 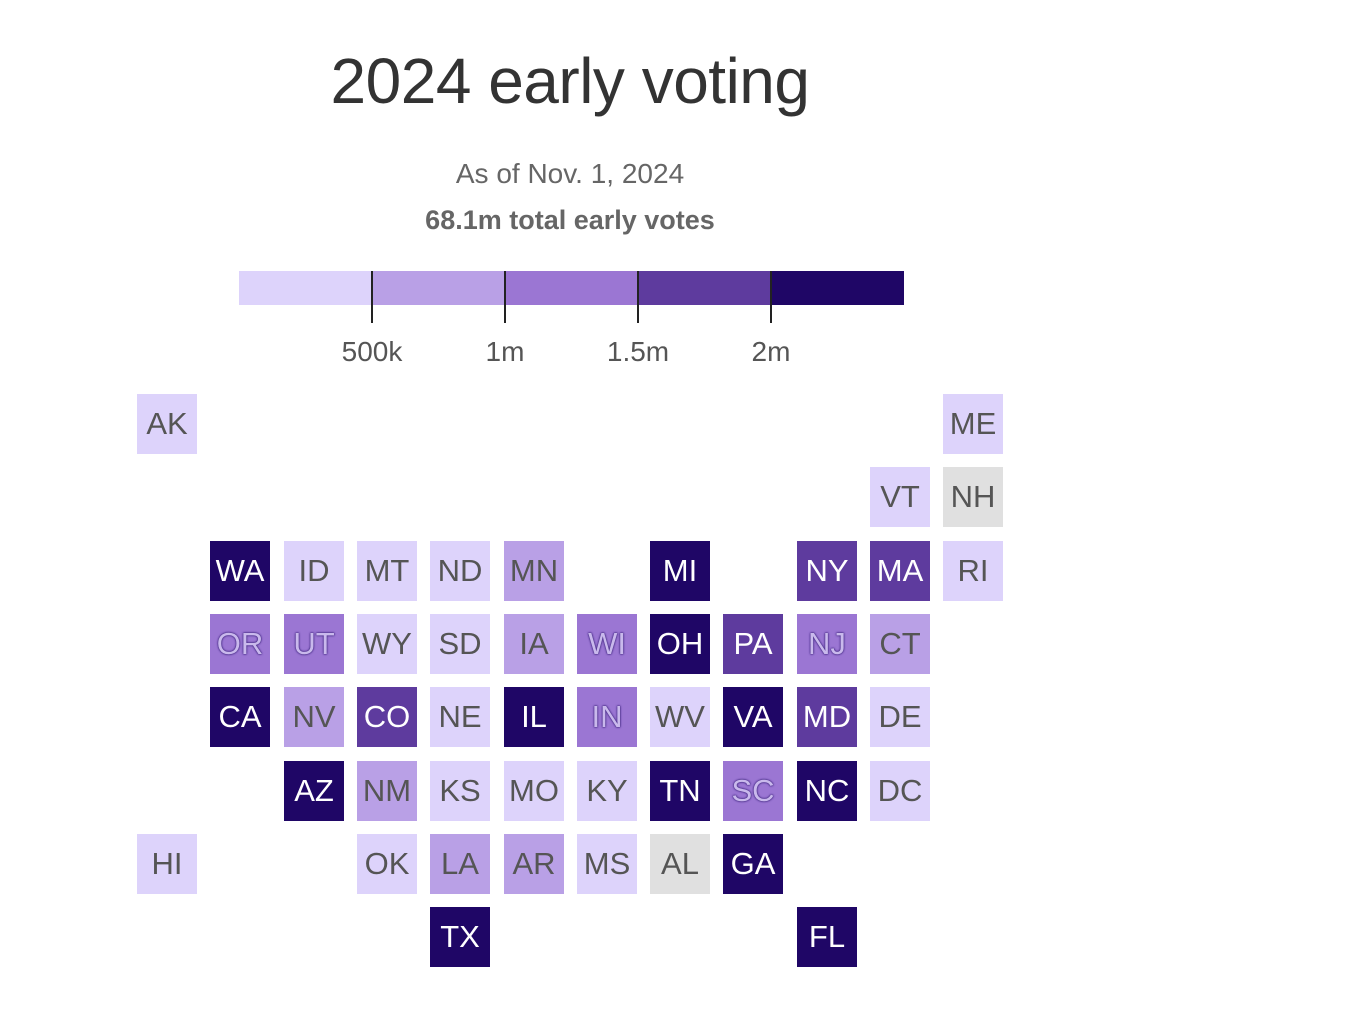 I want to click on state-label: WI, so click(x=607, y=643).